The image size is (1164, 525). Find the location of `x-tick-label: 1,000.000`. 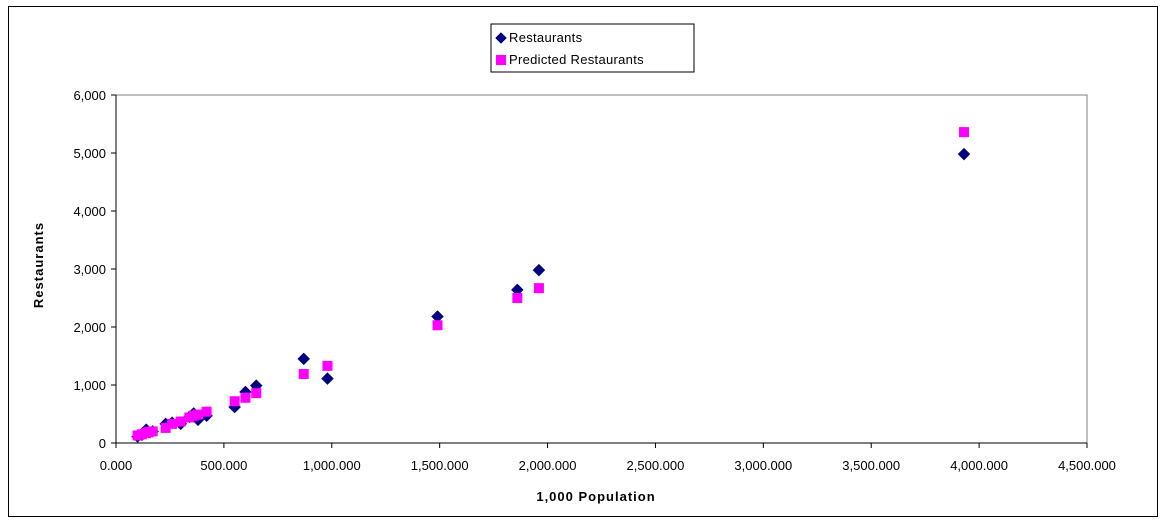

x-tick-label: 1,000.000 is located at coordinates (332, 465).